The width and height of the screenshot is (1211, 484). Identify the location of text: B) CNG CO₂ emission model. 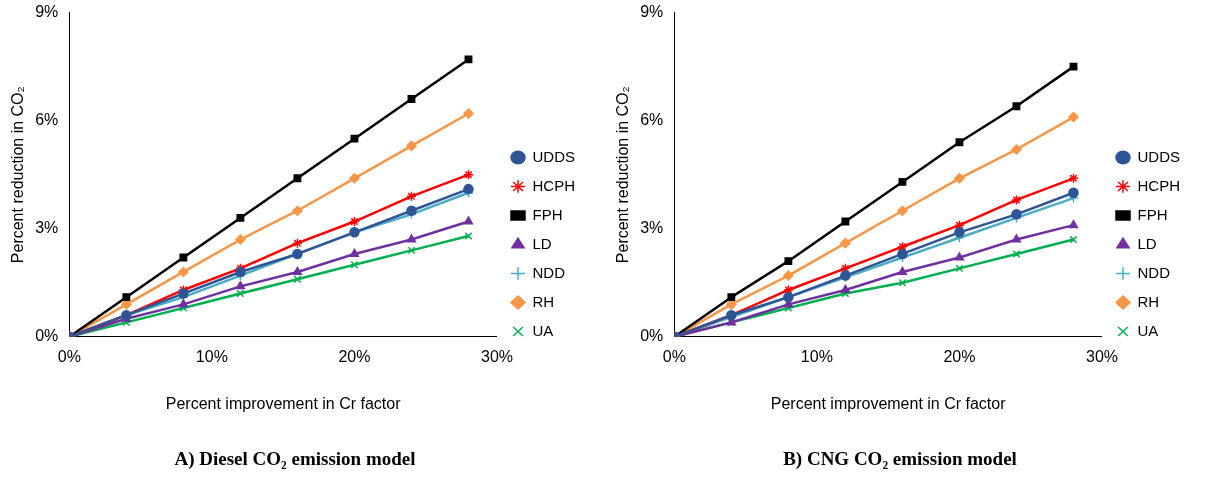
(900, 458).